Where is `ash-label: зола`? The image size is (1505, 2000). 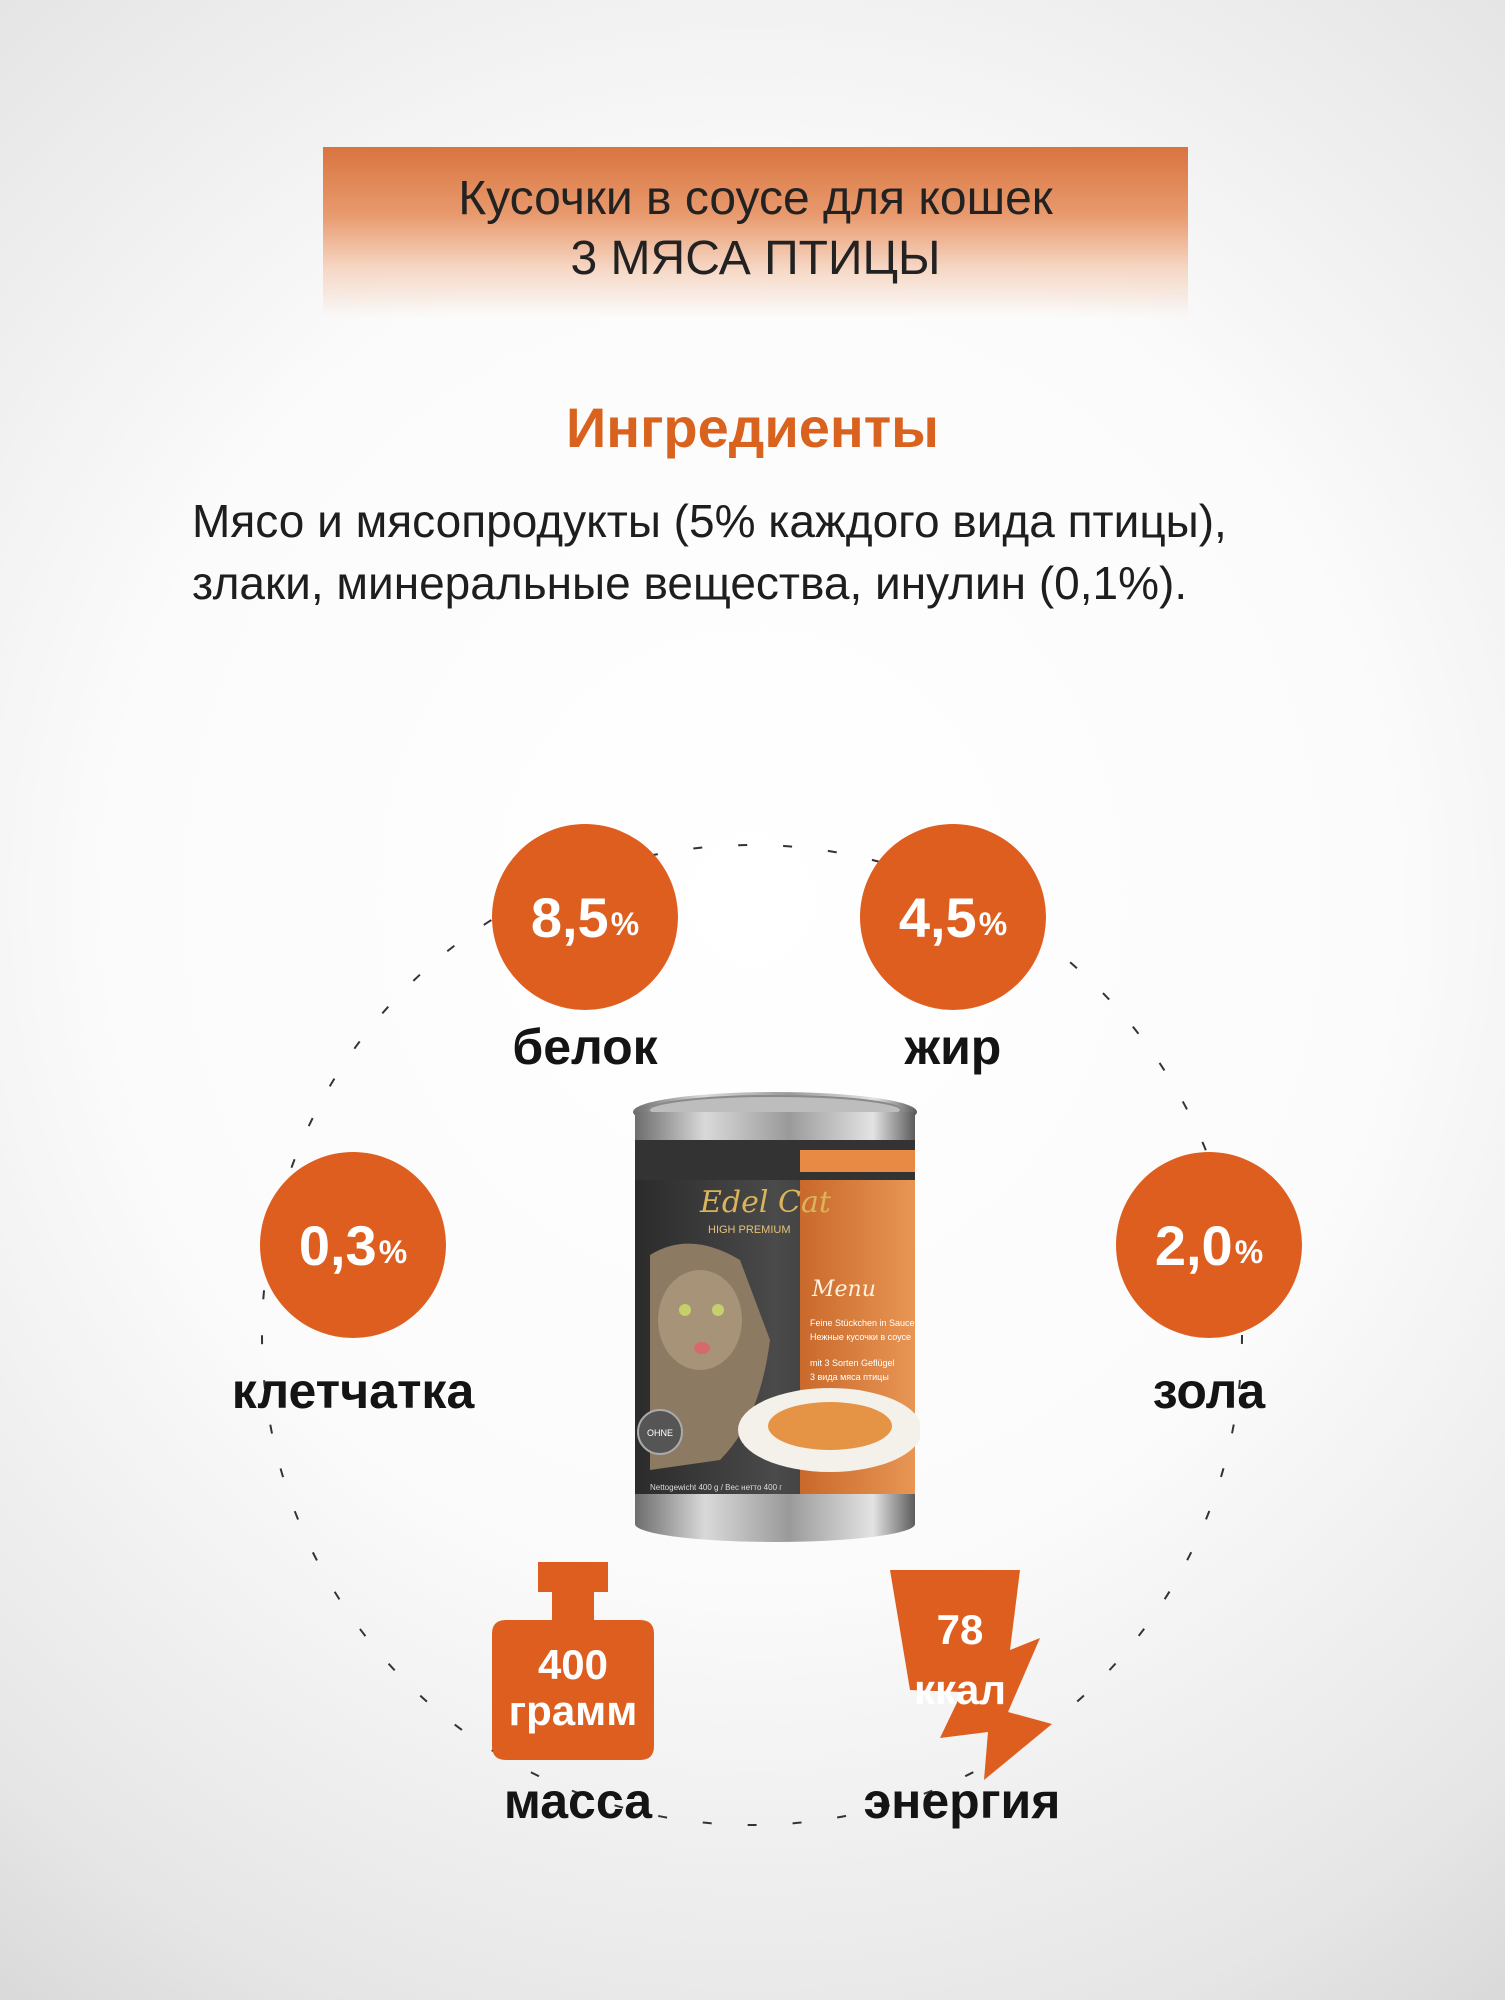
ash-label: зола is located at coordinates (1209, 1391).